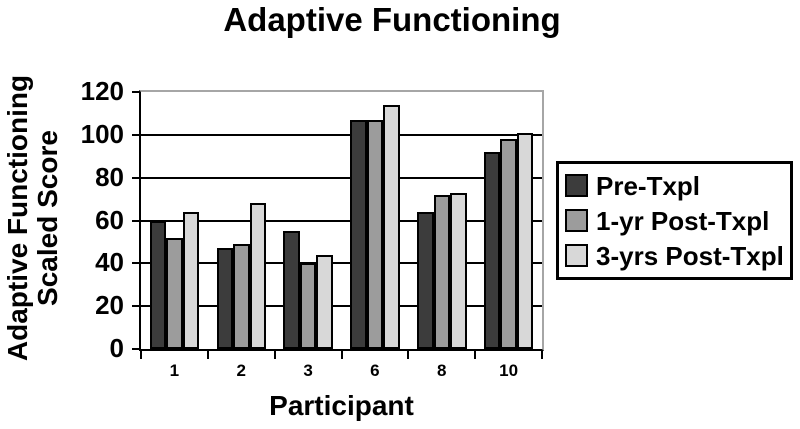  Describe the element at coordinates (109, 262) in the screenshot. I see `y-axis-tick-label-40: 40` at that location.